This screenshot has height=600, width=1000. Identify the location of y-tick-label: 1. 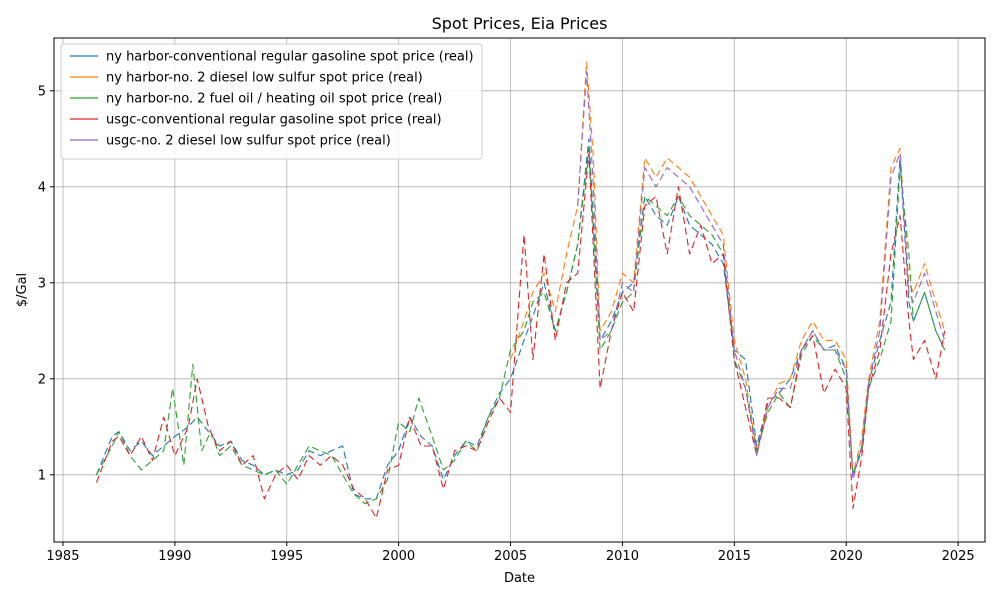
(42, 475).